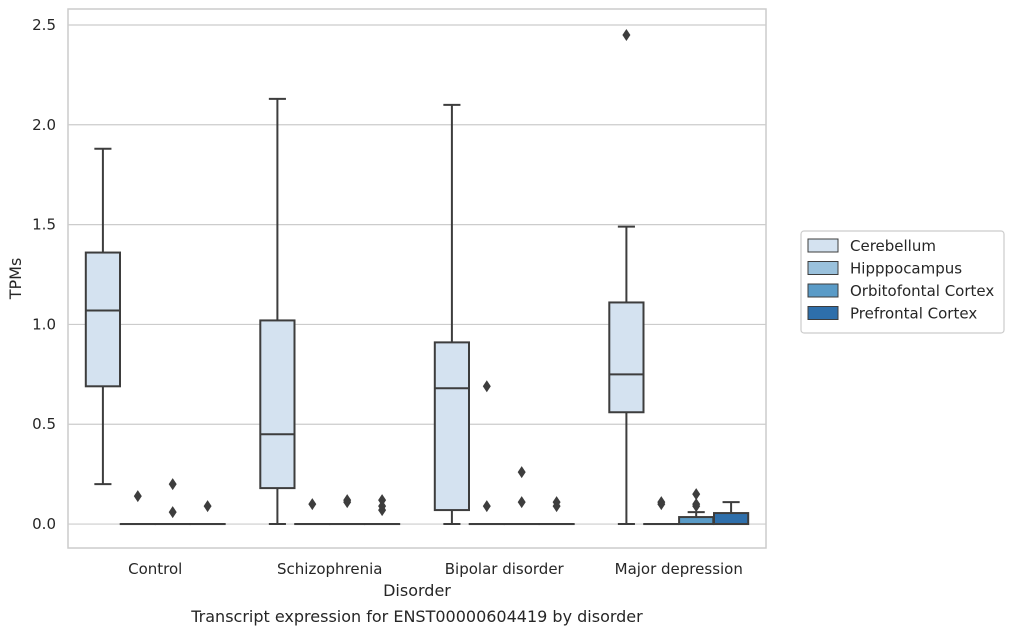 Image resolution: width=1014 pixels, height=634 pixels. I want to click on y-tick-label: 1.0, so click(44, 324).